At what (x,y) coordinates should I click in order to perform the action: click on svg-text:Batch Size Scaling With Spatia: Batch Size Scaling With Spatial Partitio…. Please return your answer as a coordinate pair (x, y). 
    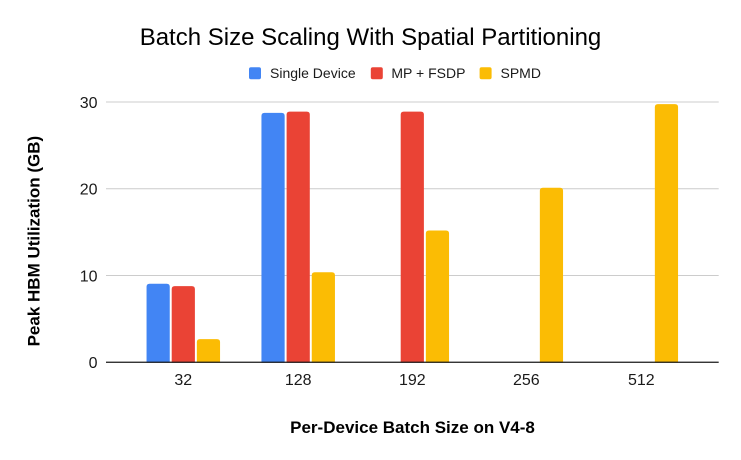
    Looking at the image, I should click on (371, 37).